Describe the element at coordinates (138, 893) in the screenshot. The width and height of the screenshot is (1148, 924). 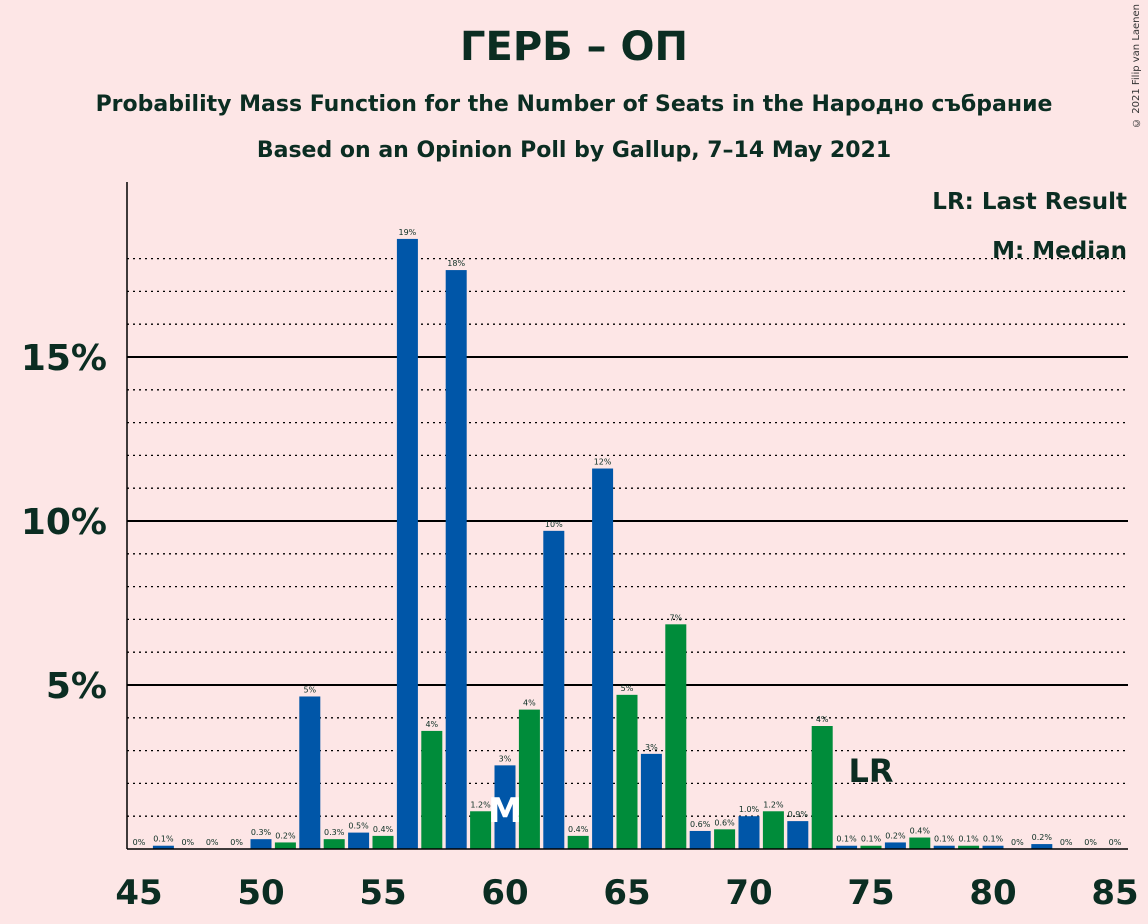
I see `x-tick-label: 45` at that location.